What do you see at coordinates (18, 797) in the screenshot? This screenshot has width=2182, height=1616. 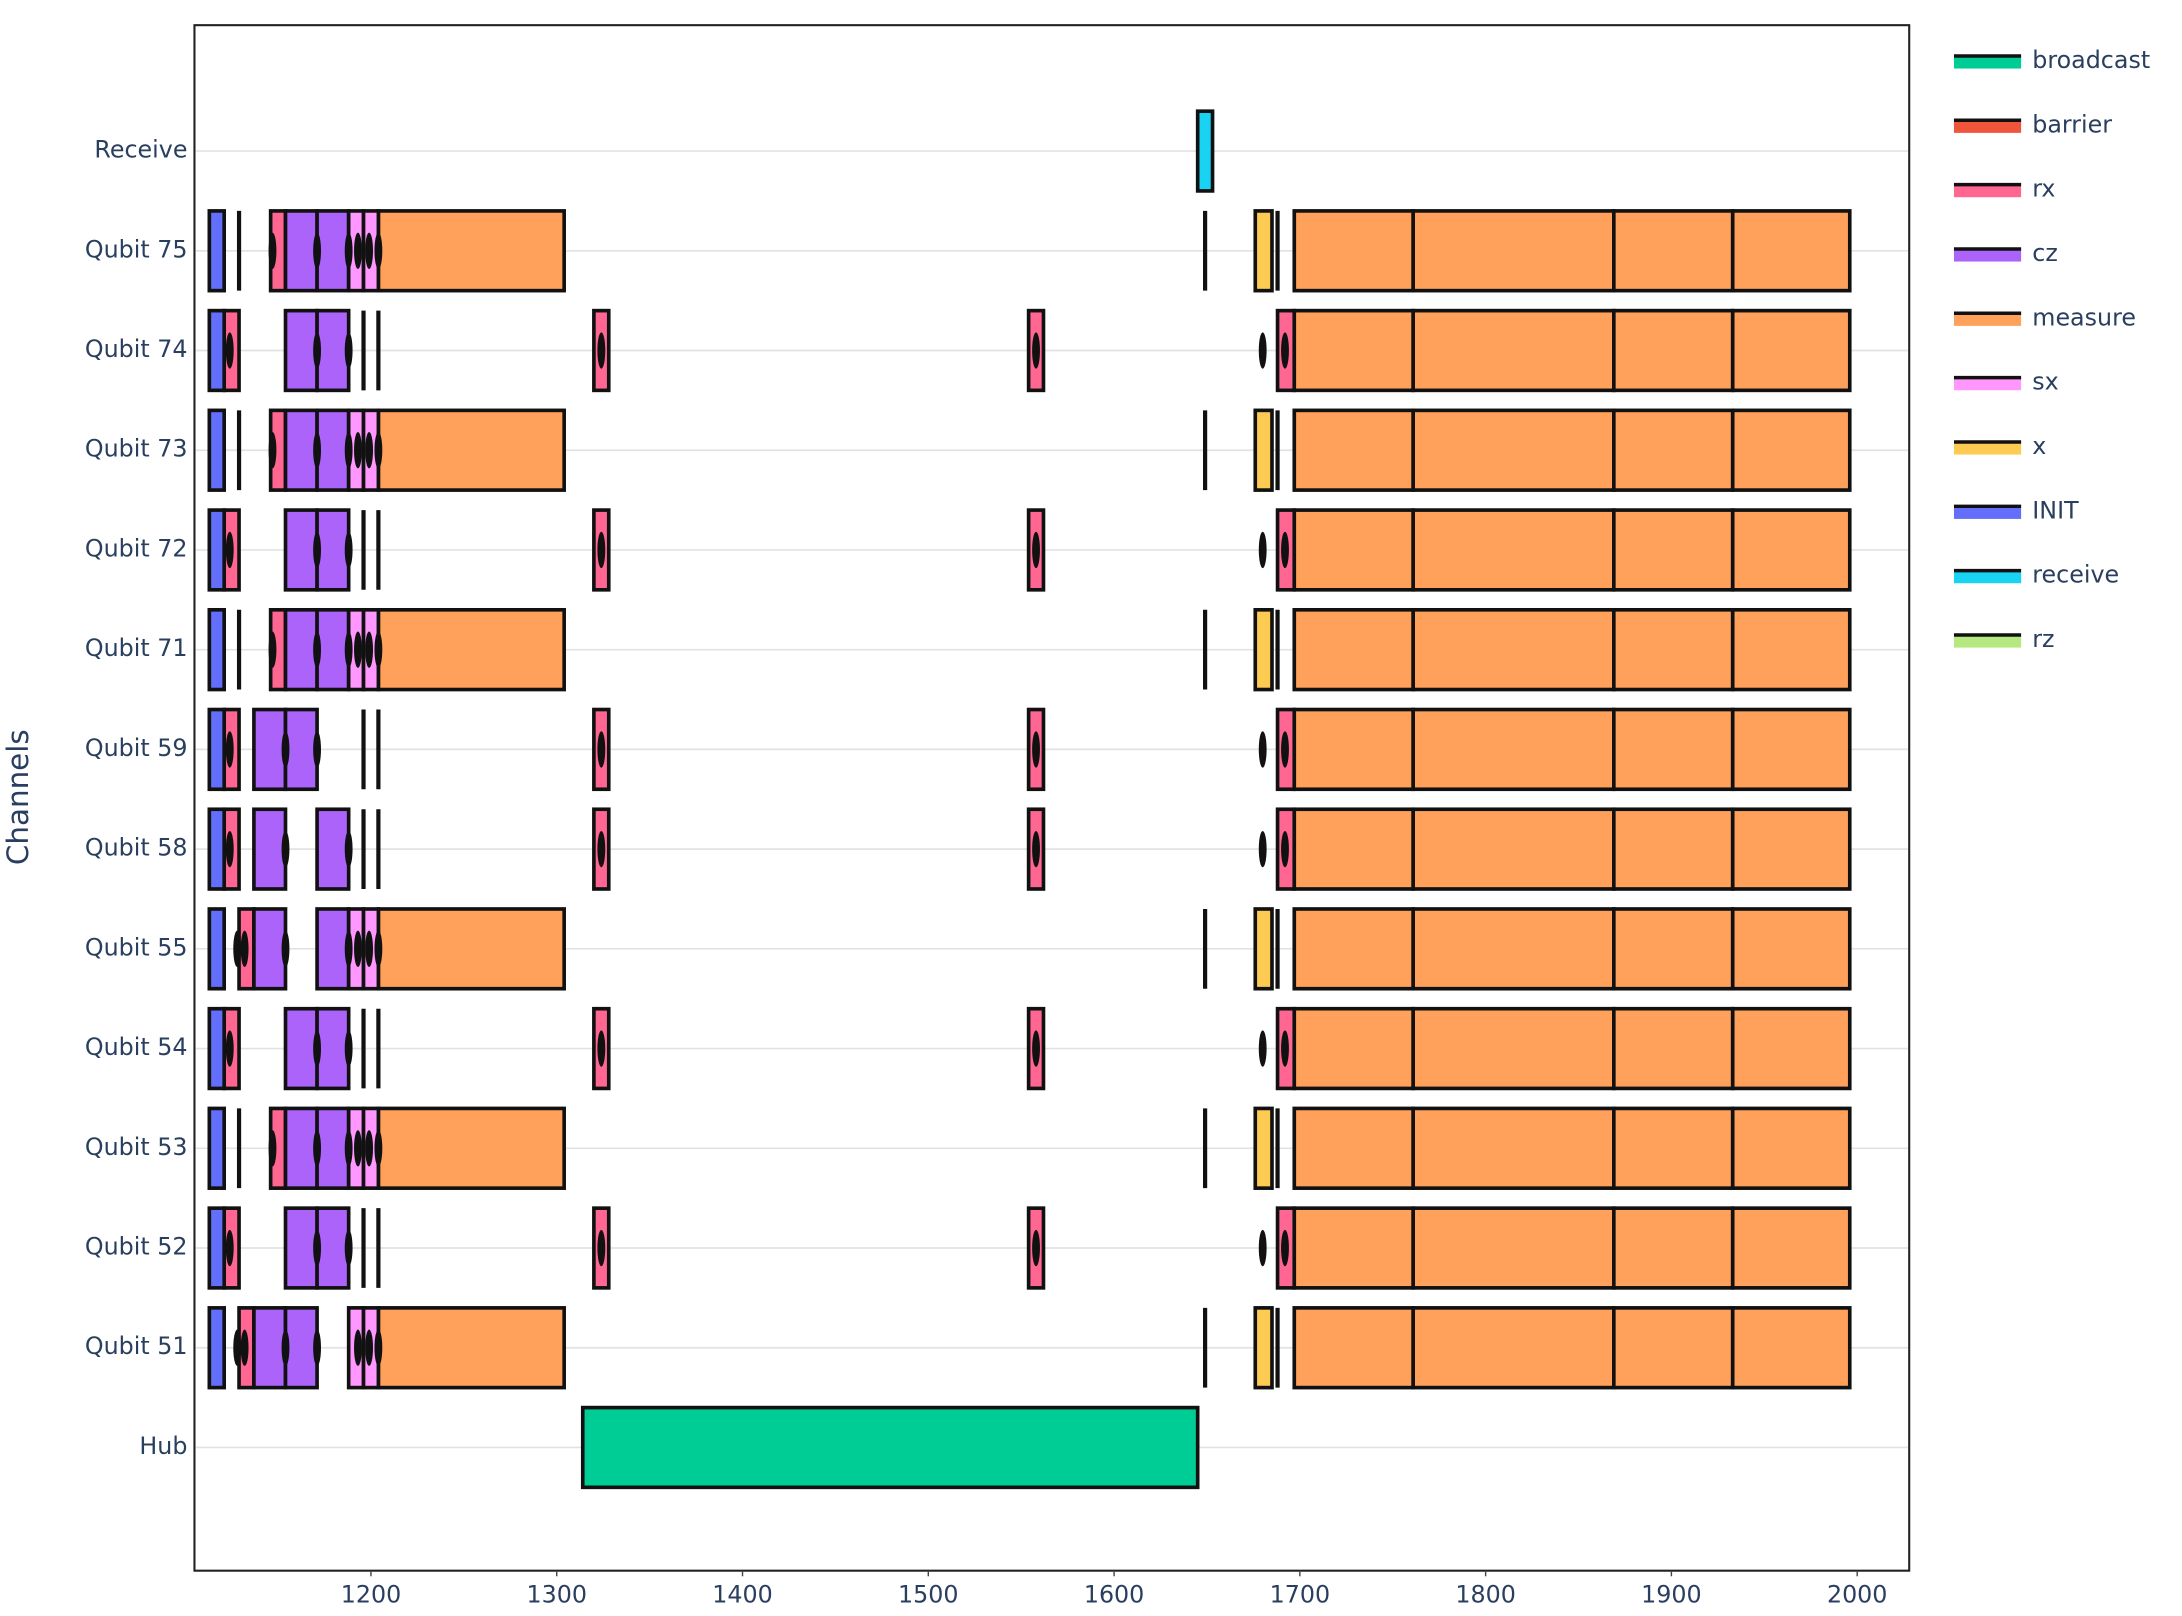 I see `y-axis-title: Channels` at bounding box center [18, 797].